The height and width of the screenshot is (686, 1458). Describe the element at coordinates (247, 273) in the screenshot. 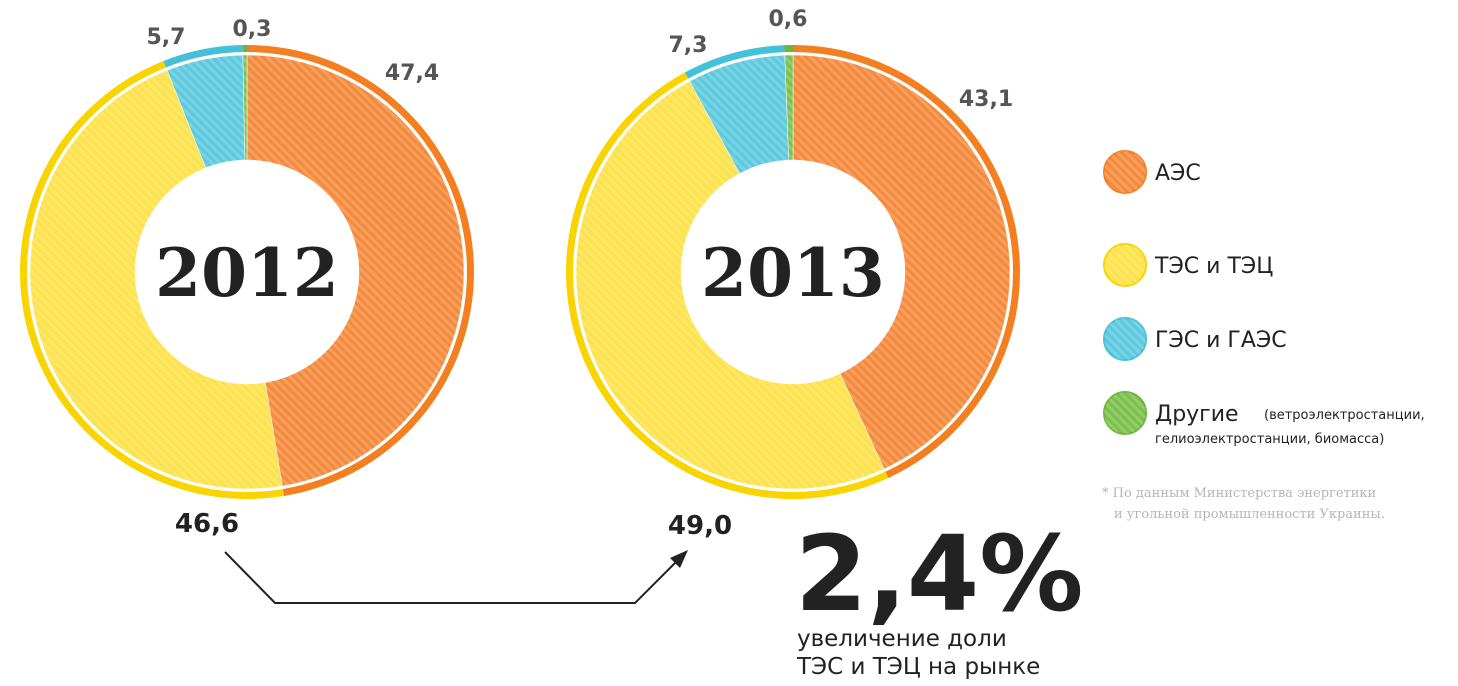

I see `chart-title: 2012` at that location.